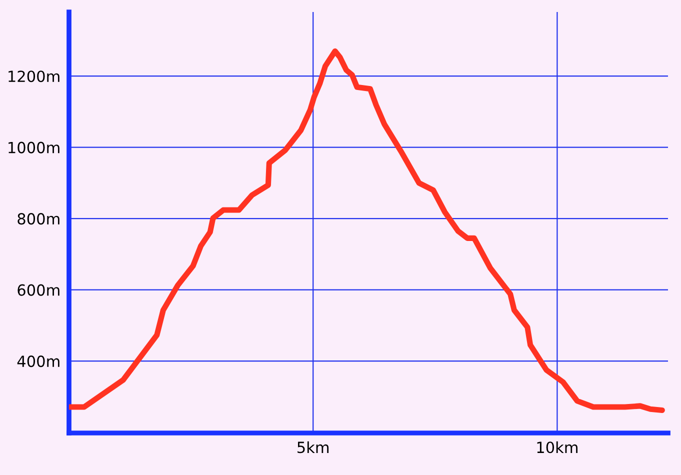 This screenshot has width=681, height=475. I want to click on x-tick-label: 10km, so click(557, 447).